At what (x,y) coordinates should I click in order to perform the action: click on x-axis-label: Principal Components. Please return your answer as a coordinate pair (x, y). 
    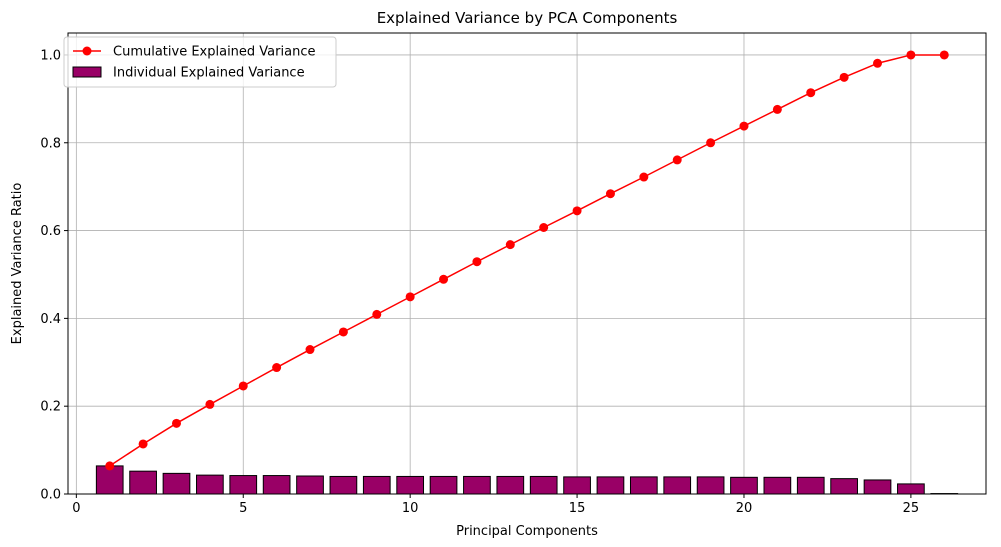
    Looking at the image, I should click on (527, 531).